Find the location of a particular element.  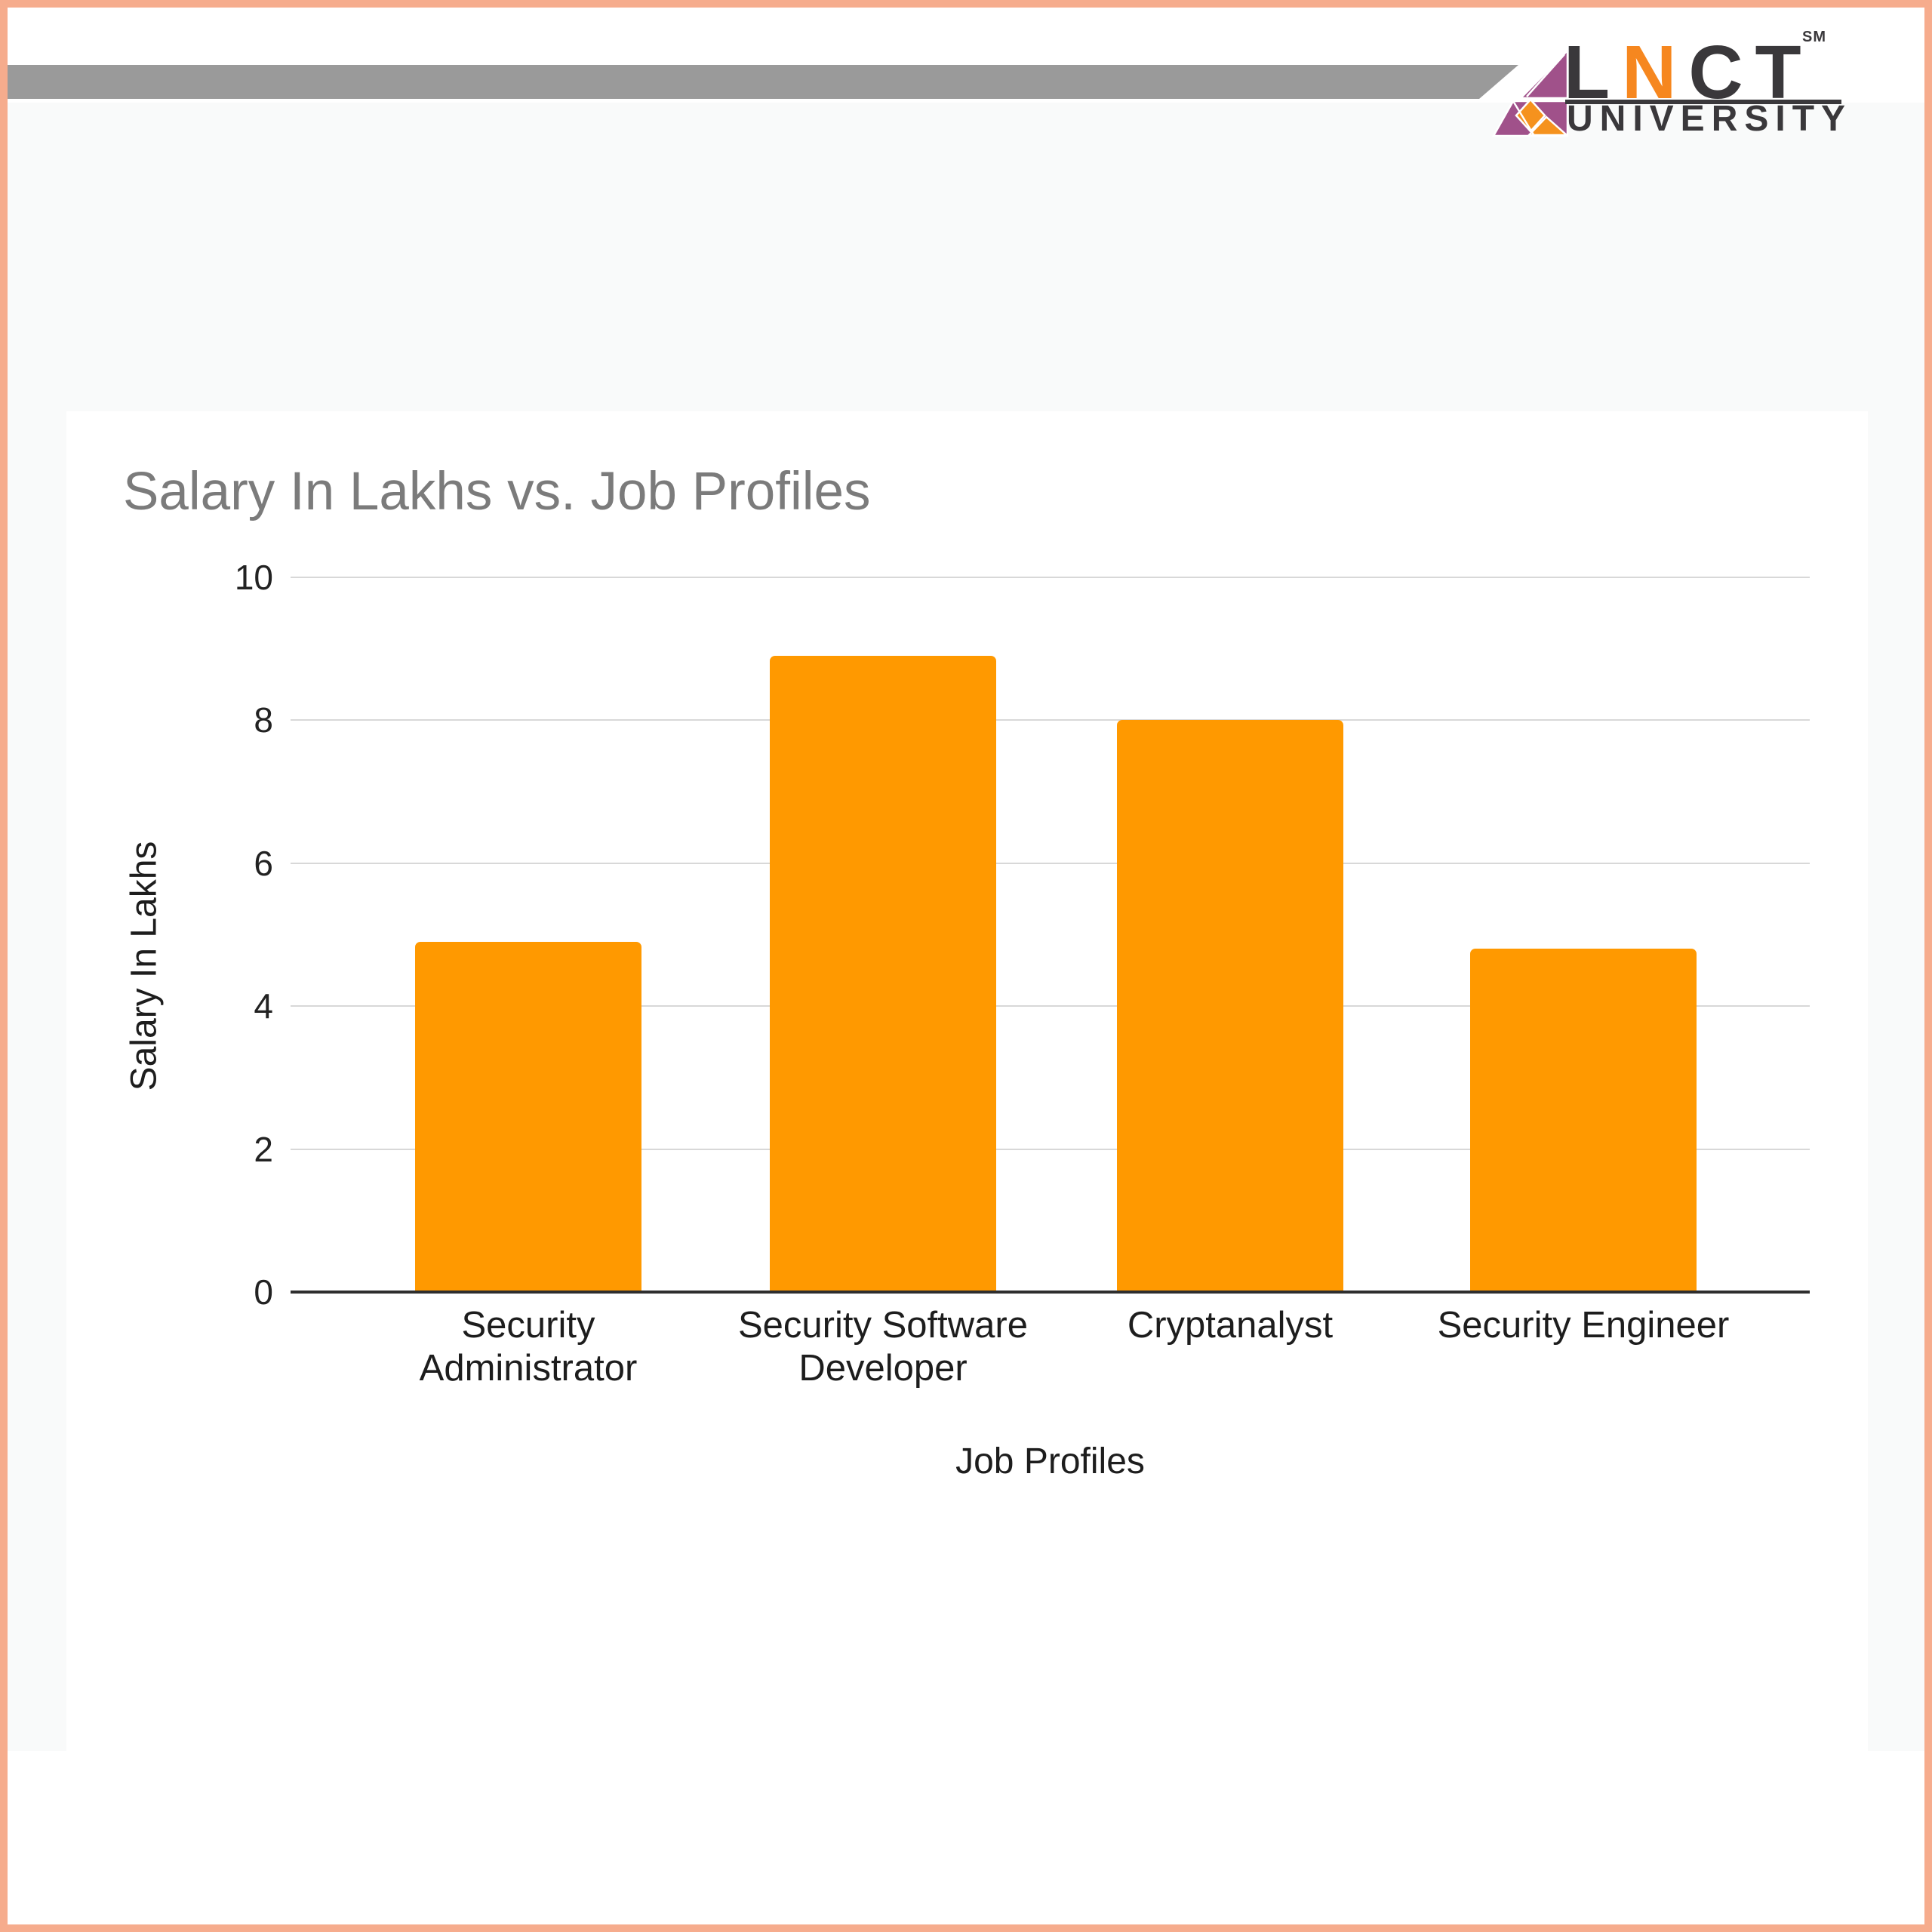

bar-cryptanalyst is located at coordinates (1230, 1006).